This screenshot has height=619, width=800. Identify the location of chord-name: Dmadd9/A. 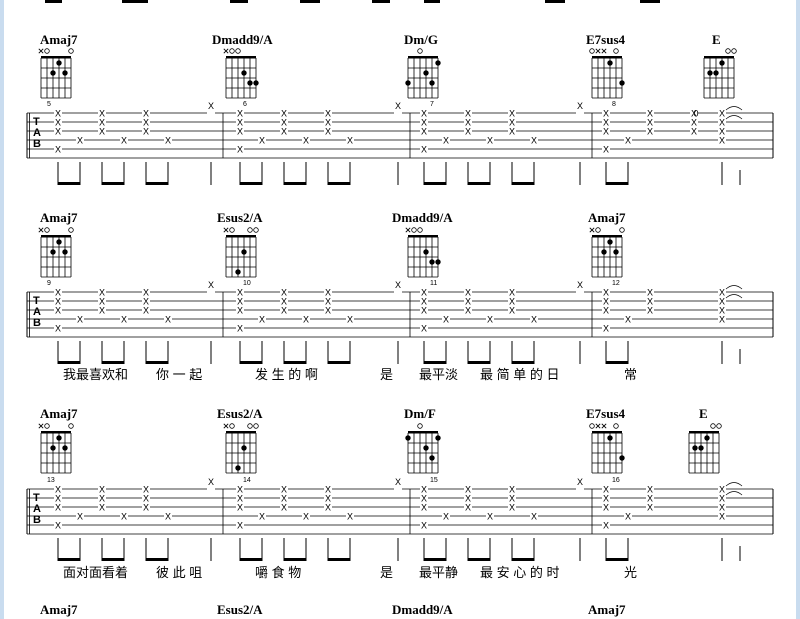
(422, 217).